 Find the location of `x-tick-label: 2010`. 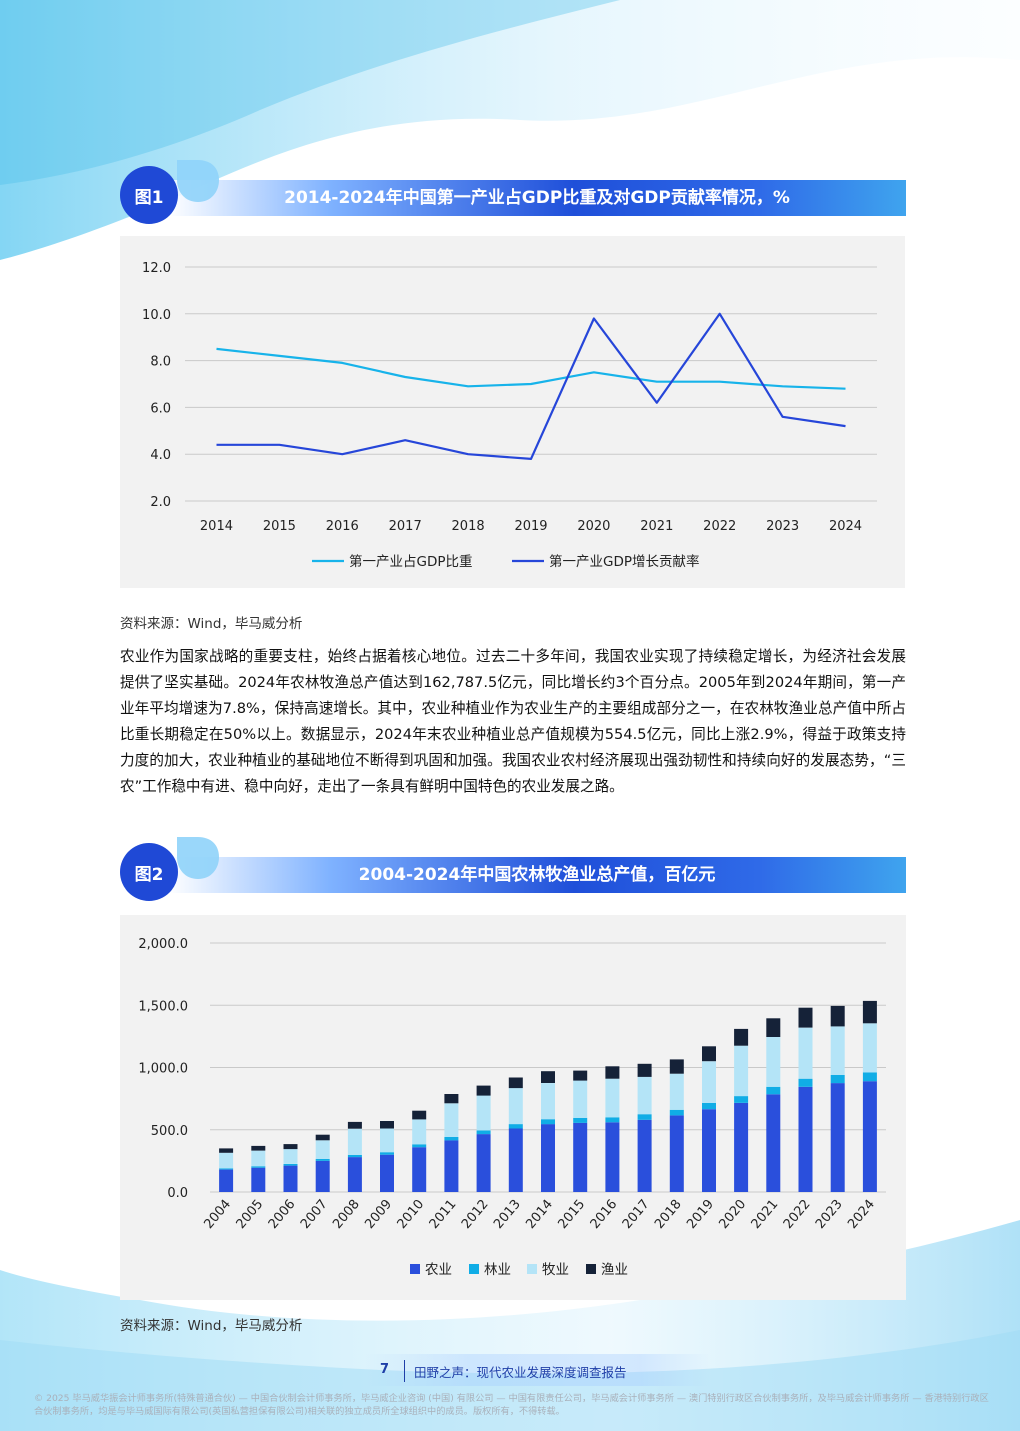

x-tick-label: 2010 is located at coordinates (411, 1214).